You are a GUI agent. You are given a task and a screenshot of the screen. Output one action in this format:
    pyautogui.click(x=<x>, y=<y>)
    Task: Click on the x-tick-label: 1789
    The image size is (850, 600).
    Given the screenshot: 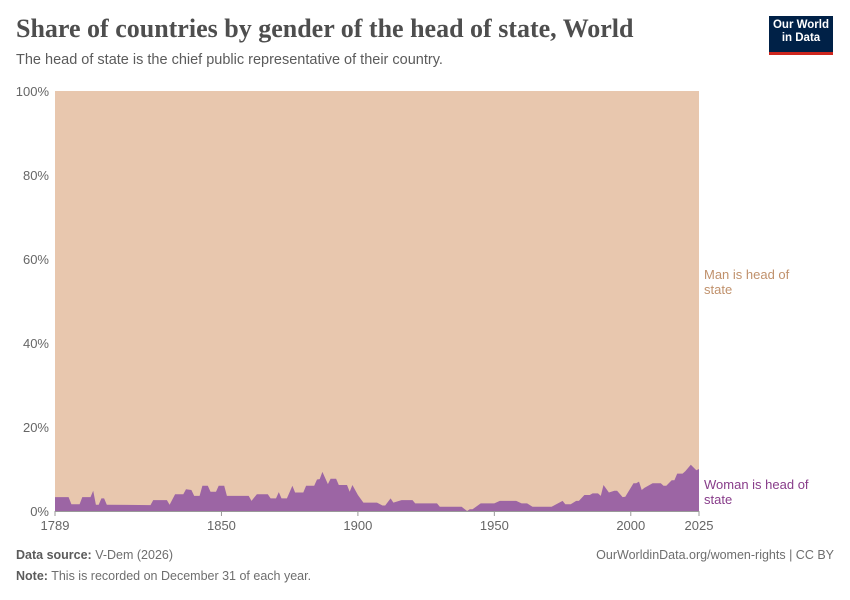 What is the action you would take?
    pyautogui.click(x=55, y=525)
    